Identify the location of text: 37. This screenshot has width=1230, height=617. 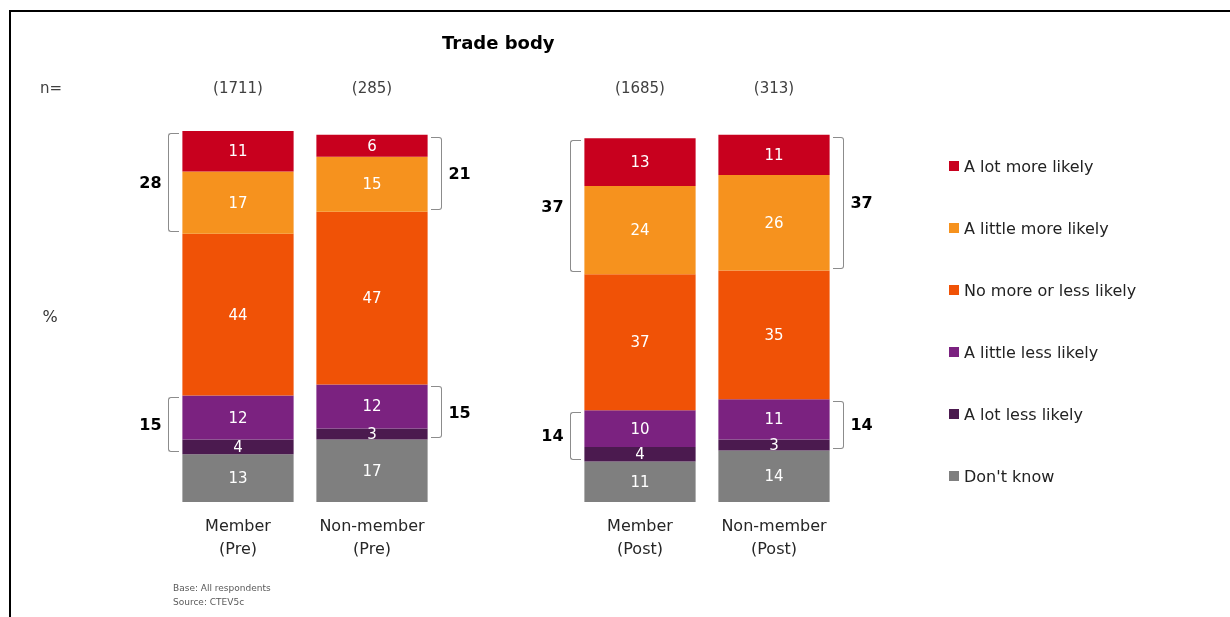
(861, 203).